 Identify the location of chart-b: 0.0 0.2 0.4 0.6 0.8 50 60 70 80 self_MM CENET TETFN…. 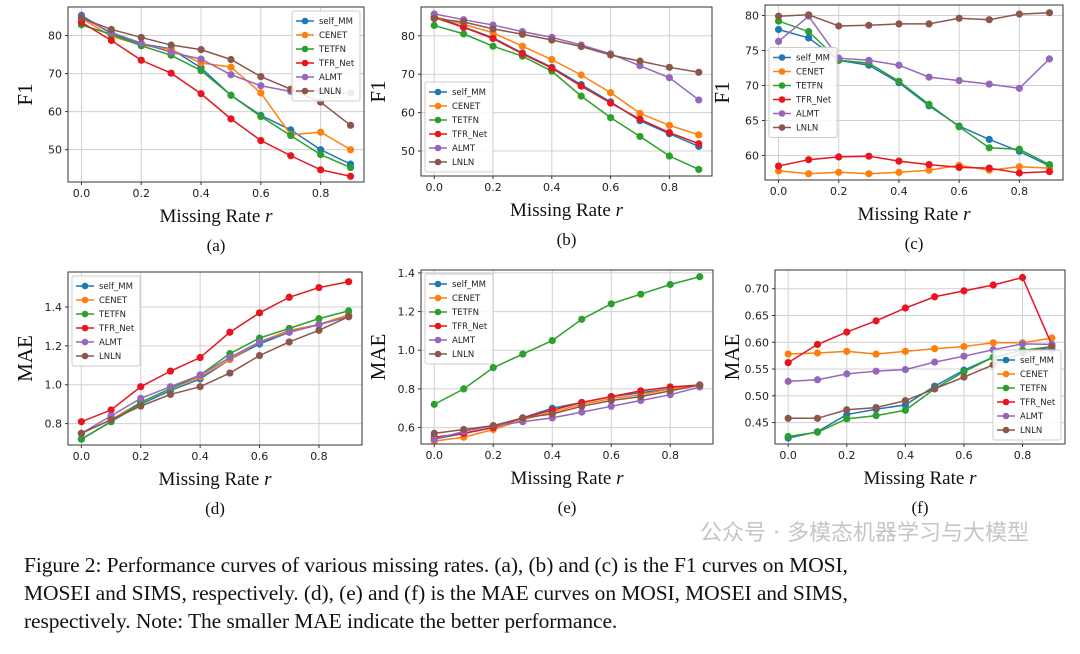
(539, 127).